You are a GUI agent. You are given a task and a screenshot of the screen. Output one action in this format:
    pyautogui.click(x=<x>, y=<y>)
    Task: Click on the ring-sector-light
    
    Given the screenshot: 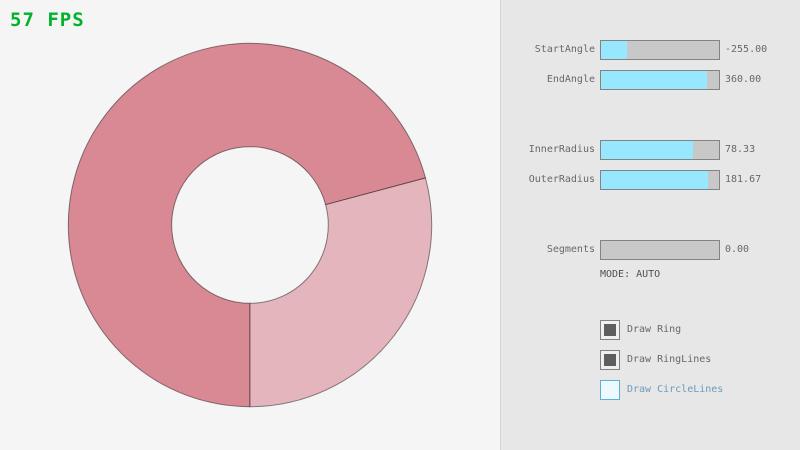 What is the action you would take?
    pyautogui.click(x=341, y=292)
    